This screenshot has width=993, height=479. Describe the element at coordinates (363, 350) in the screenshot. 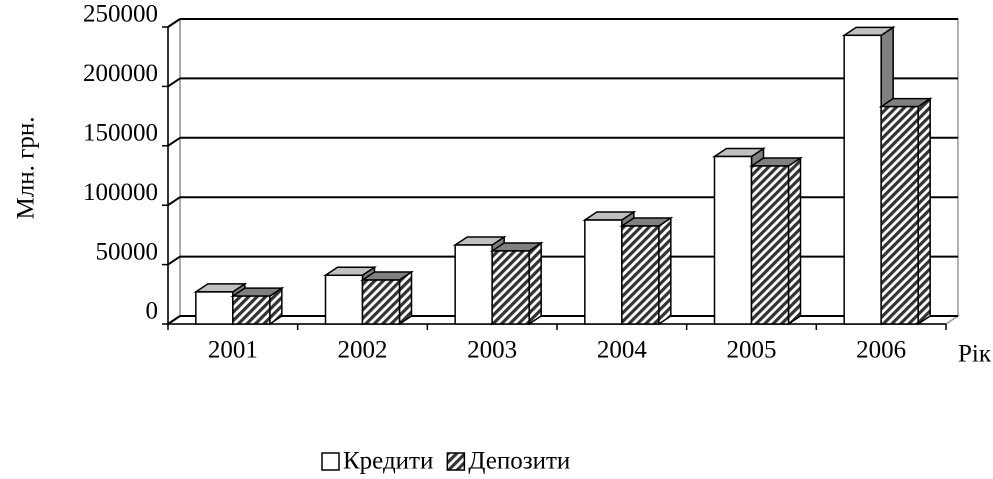

I see `x-tick-label: 2002` at that location.